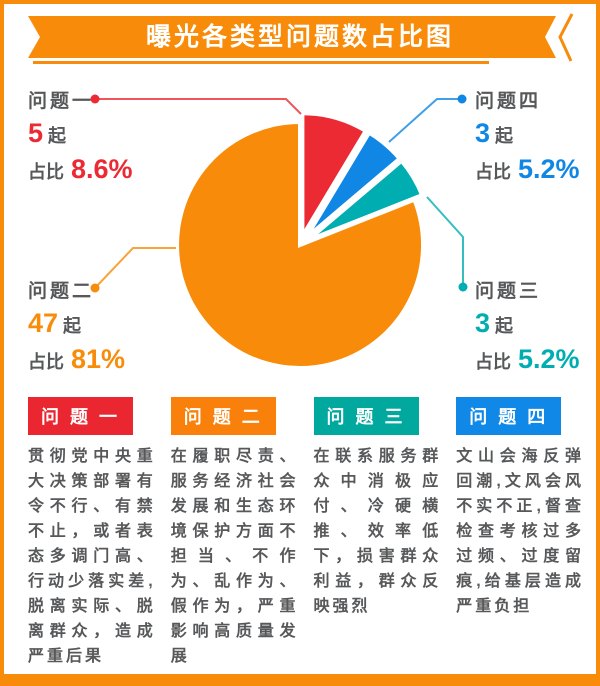  What do you see at coordinates (72, 326) in the screenshot?
I see `callout-2-unit: 起` at bounding box center [72, 326].